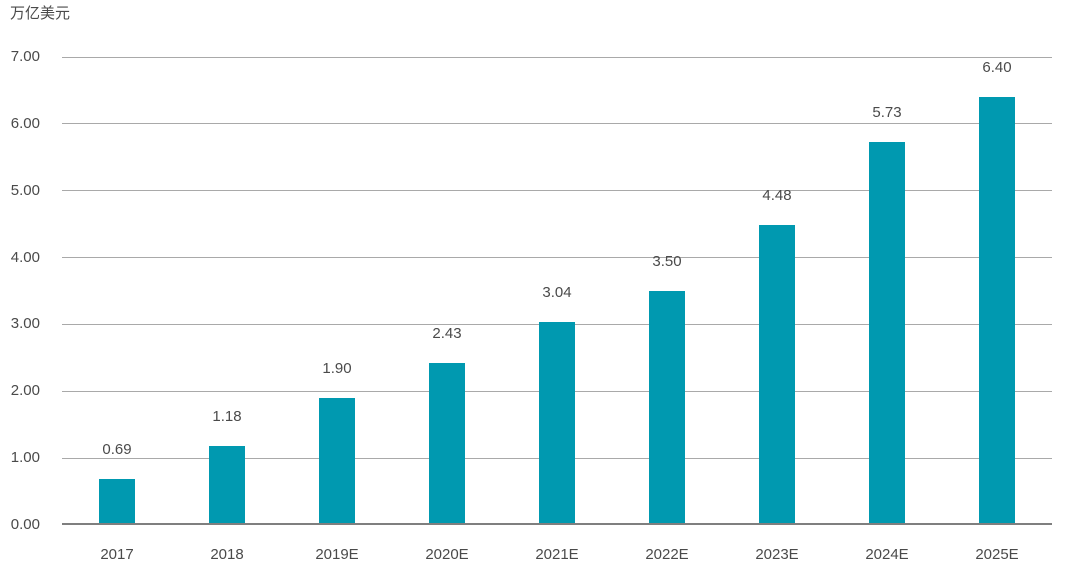 The image size is (1066, 583). Describe the element at coordinates (777, 374) in the screenshot. I see `bar-2023E` at that location.